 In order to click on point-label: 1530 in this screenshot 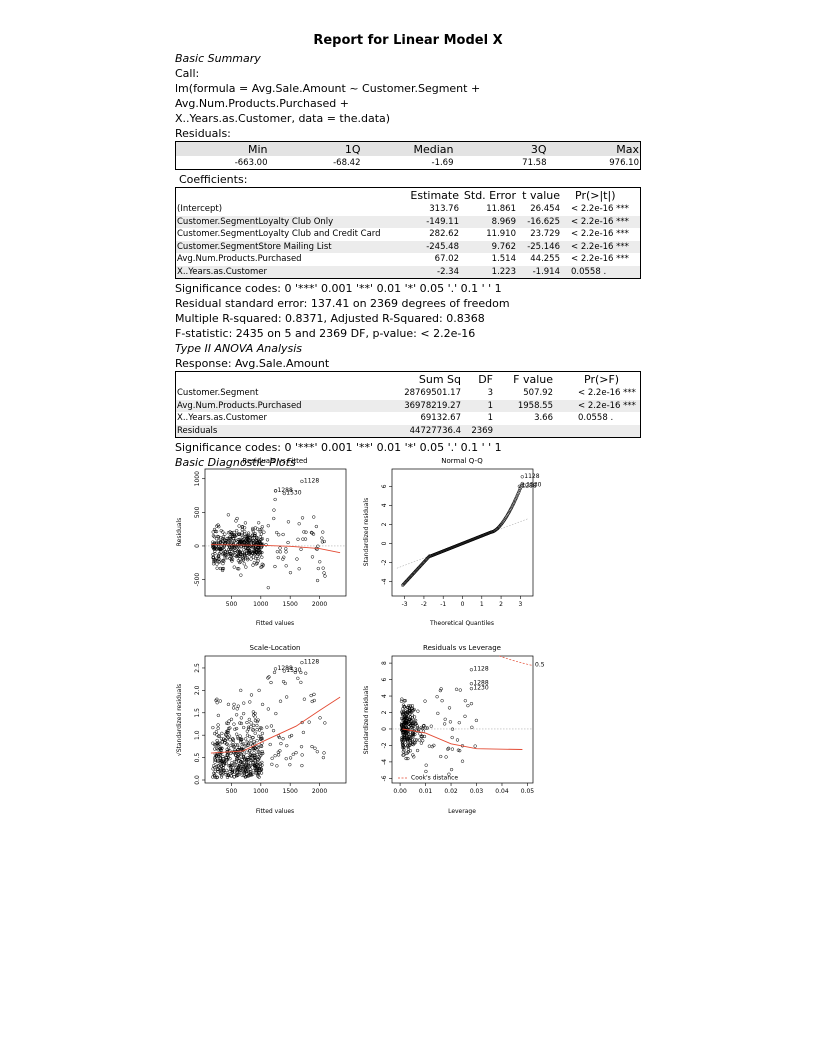, I will do `click(293, 670)`.